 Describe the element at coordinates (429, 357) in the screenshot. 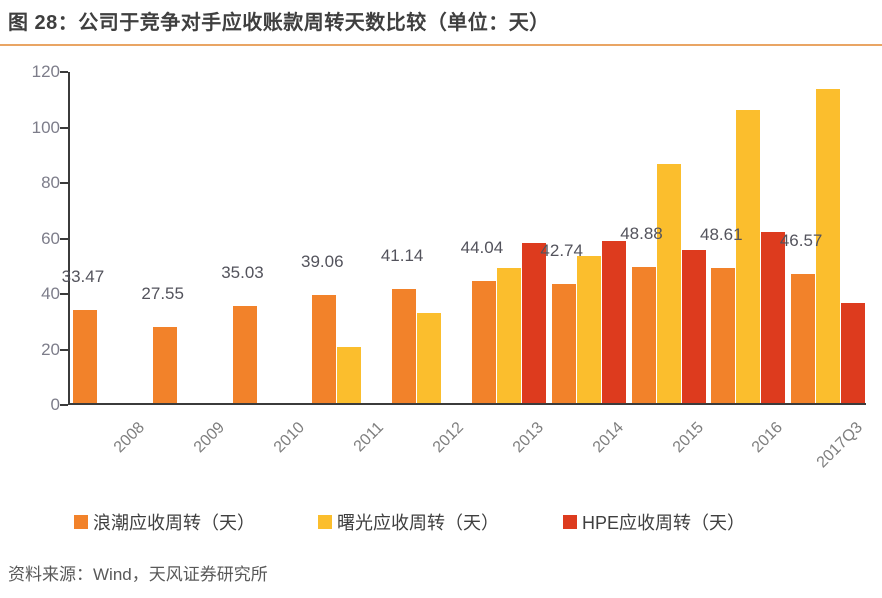

I see `bar-曙光应收周转（天）-2012` at that location.